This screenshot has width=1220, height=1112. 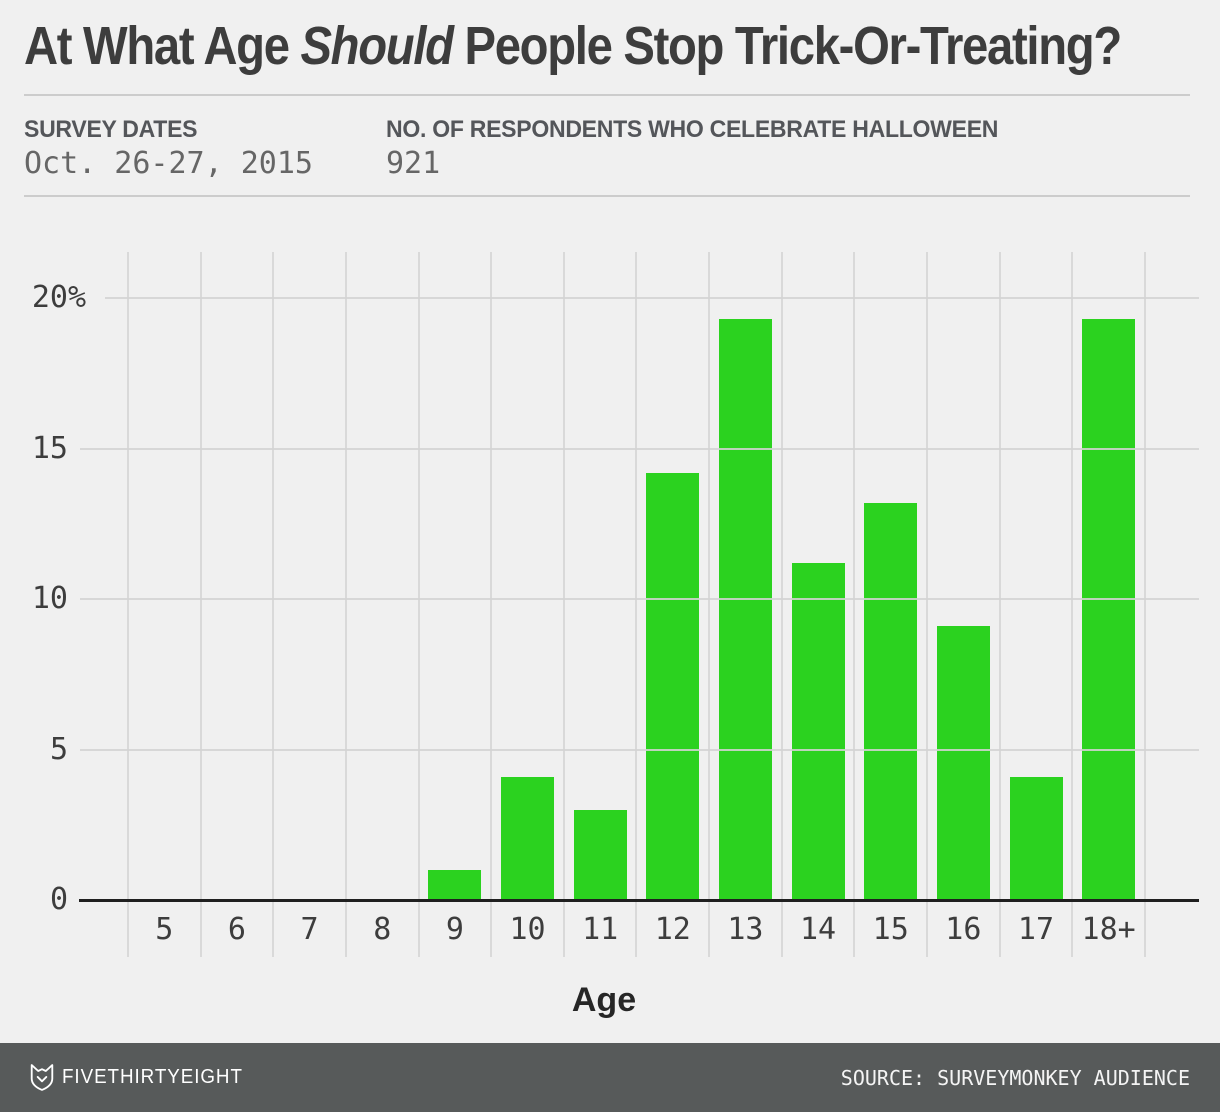 I want to click on x-axis-tick-label: 17, so click(x=1036, y=929).